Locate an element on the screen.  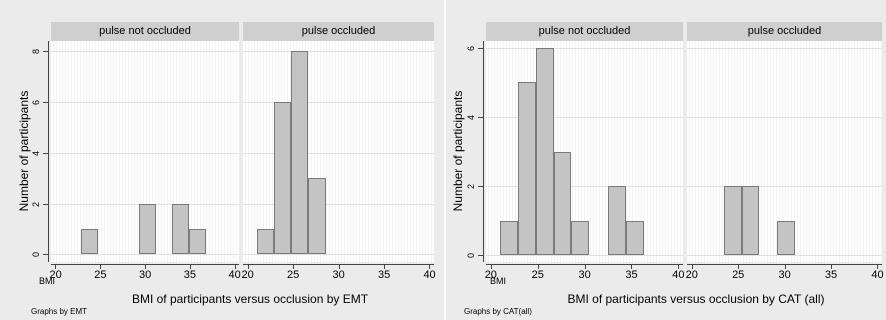
y-axis-title: Number of participants is located at coordinates (458, 150).